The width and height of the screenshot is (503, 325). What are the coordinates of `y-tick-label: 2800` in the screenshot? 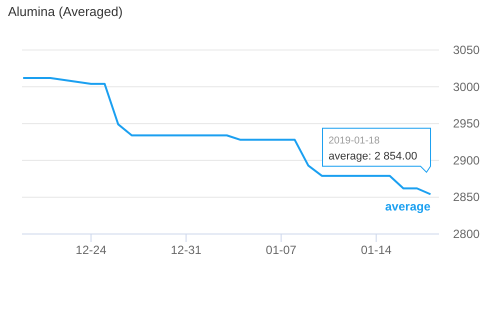 It's located at (466, 234).